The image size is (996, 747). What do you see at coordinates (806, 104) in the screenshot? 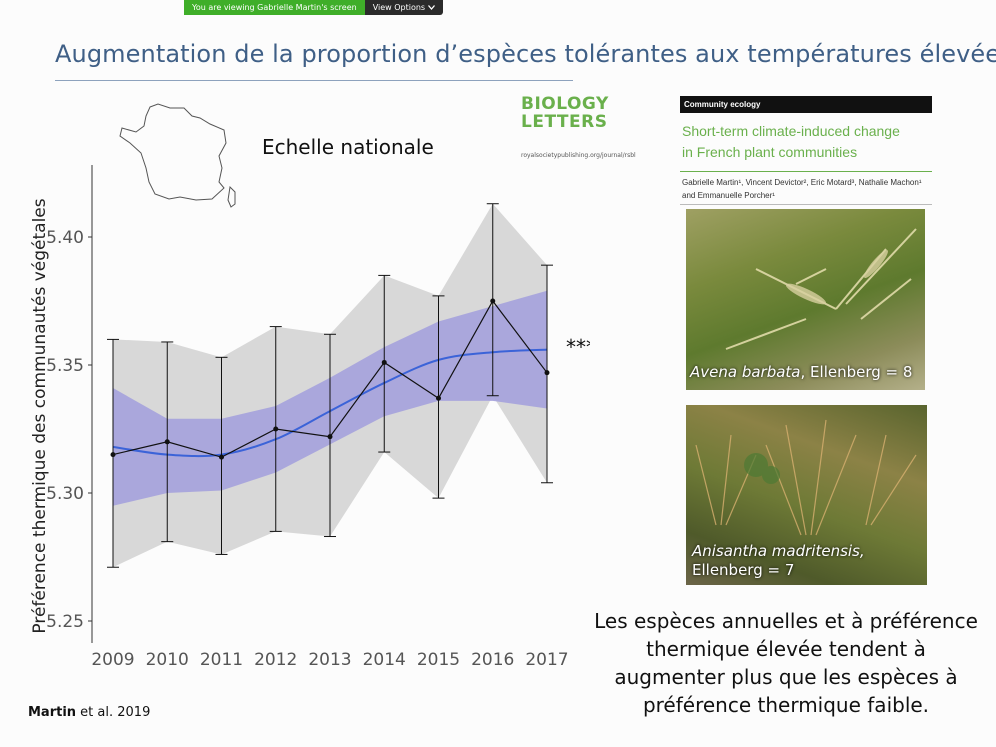
I see `article-section: Community ecology` at bounding box center [806, 104].